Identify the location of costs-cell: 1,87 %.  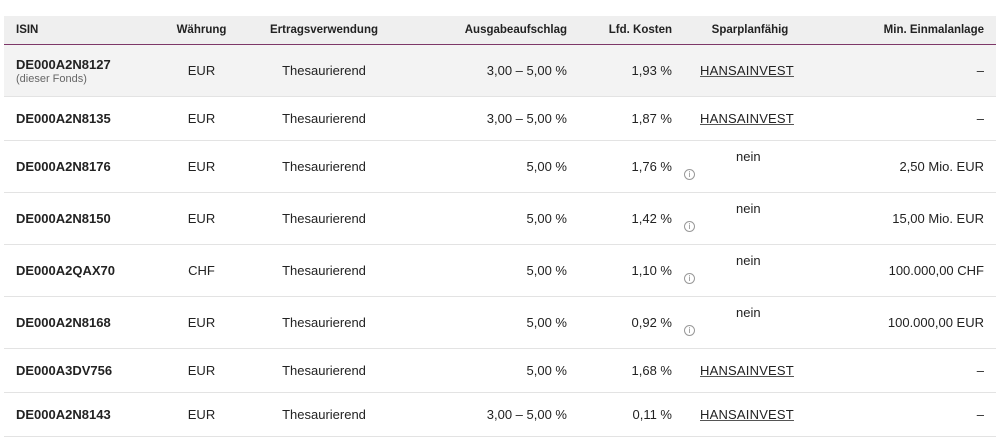
(631, 118).